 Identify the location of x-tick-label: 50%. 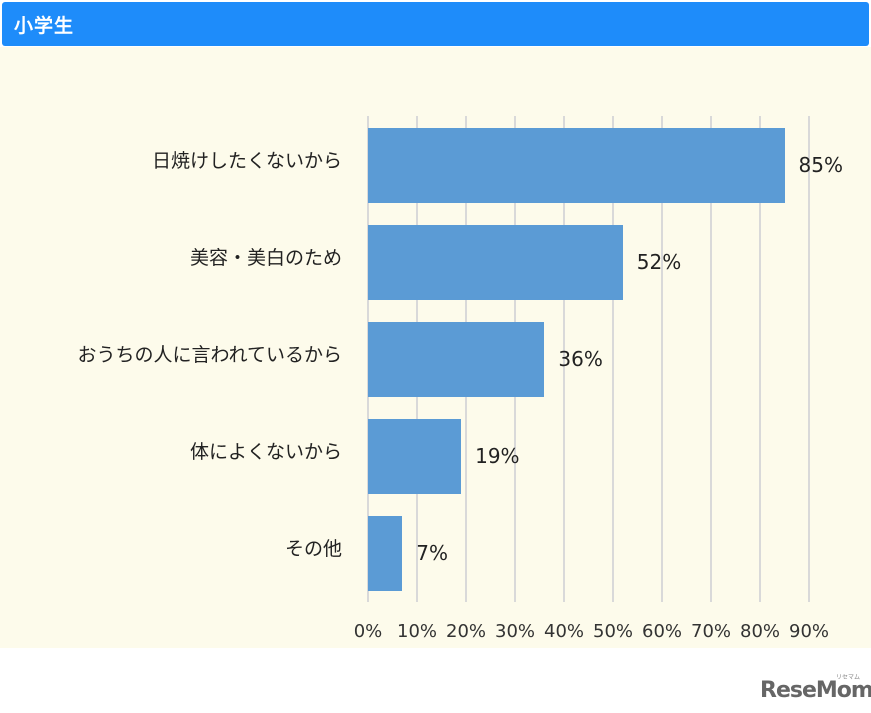
(613, 631).